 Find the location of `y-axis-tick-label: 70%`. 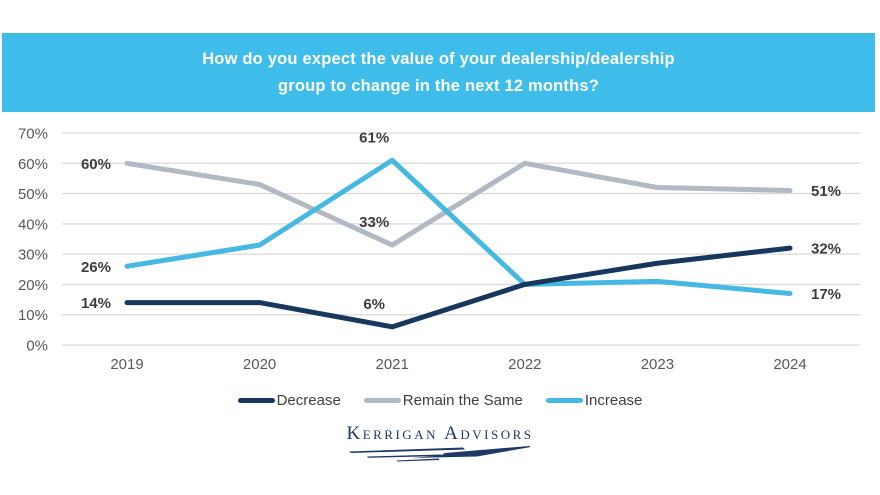

y-axis-tick-label: 70% is located at coordinates (33, 134).